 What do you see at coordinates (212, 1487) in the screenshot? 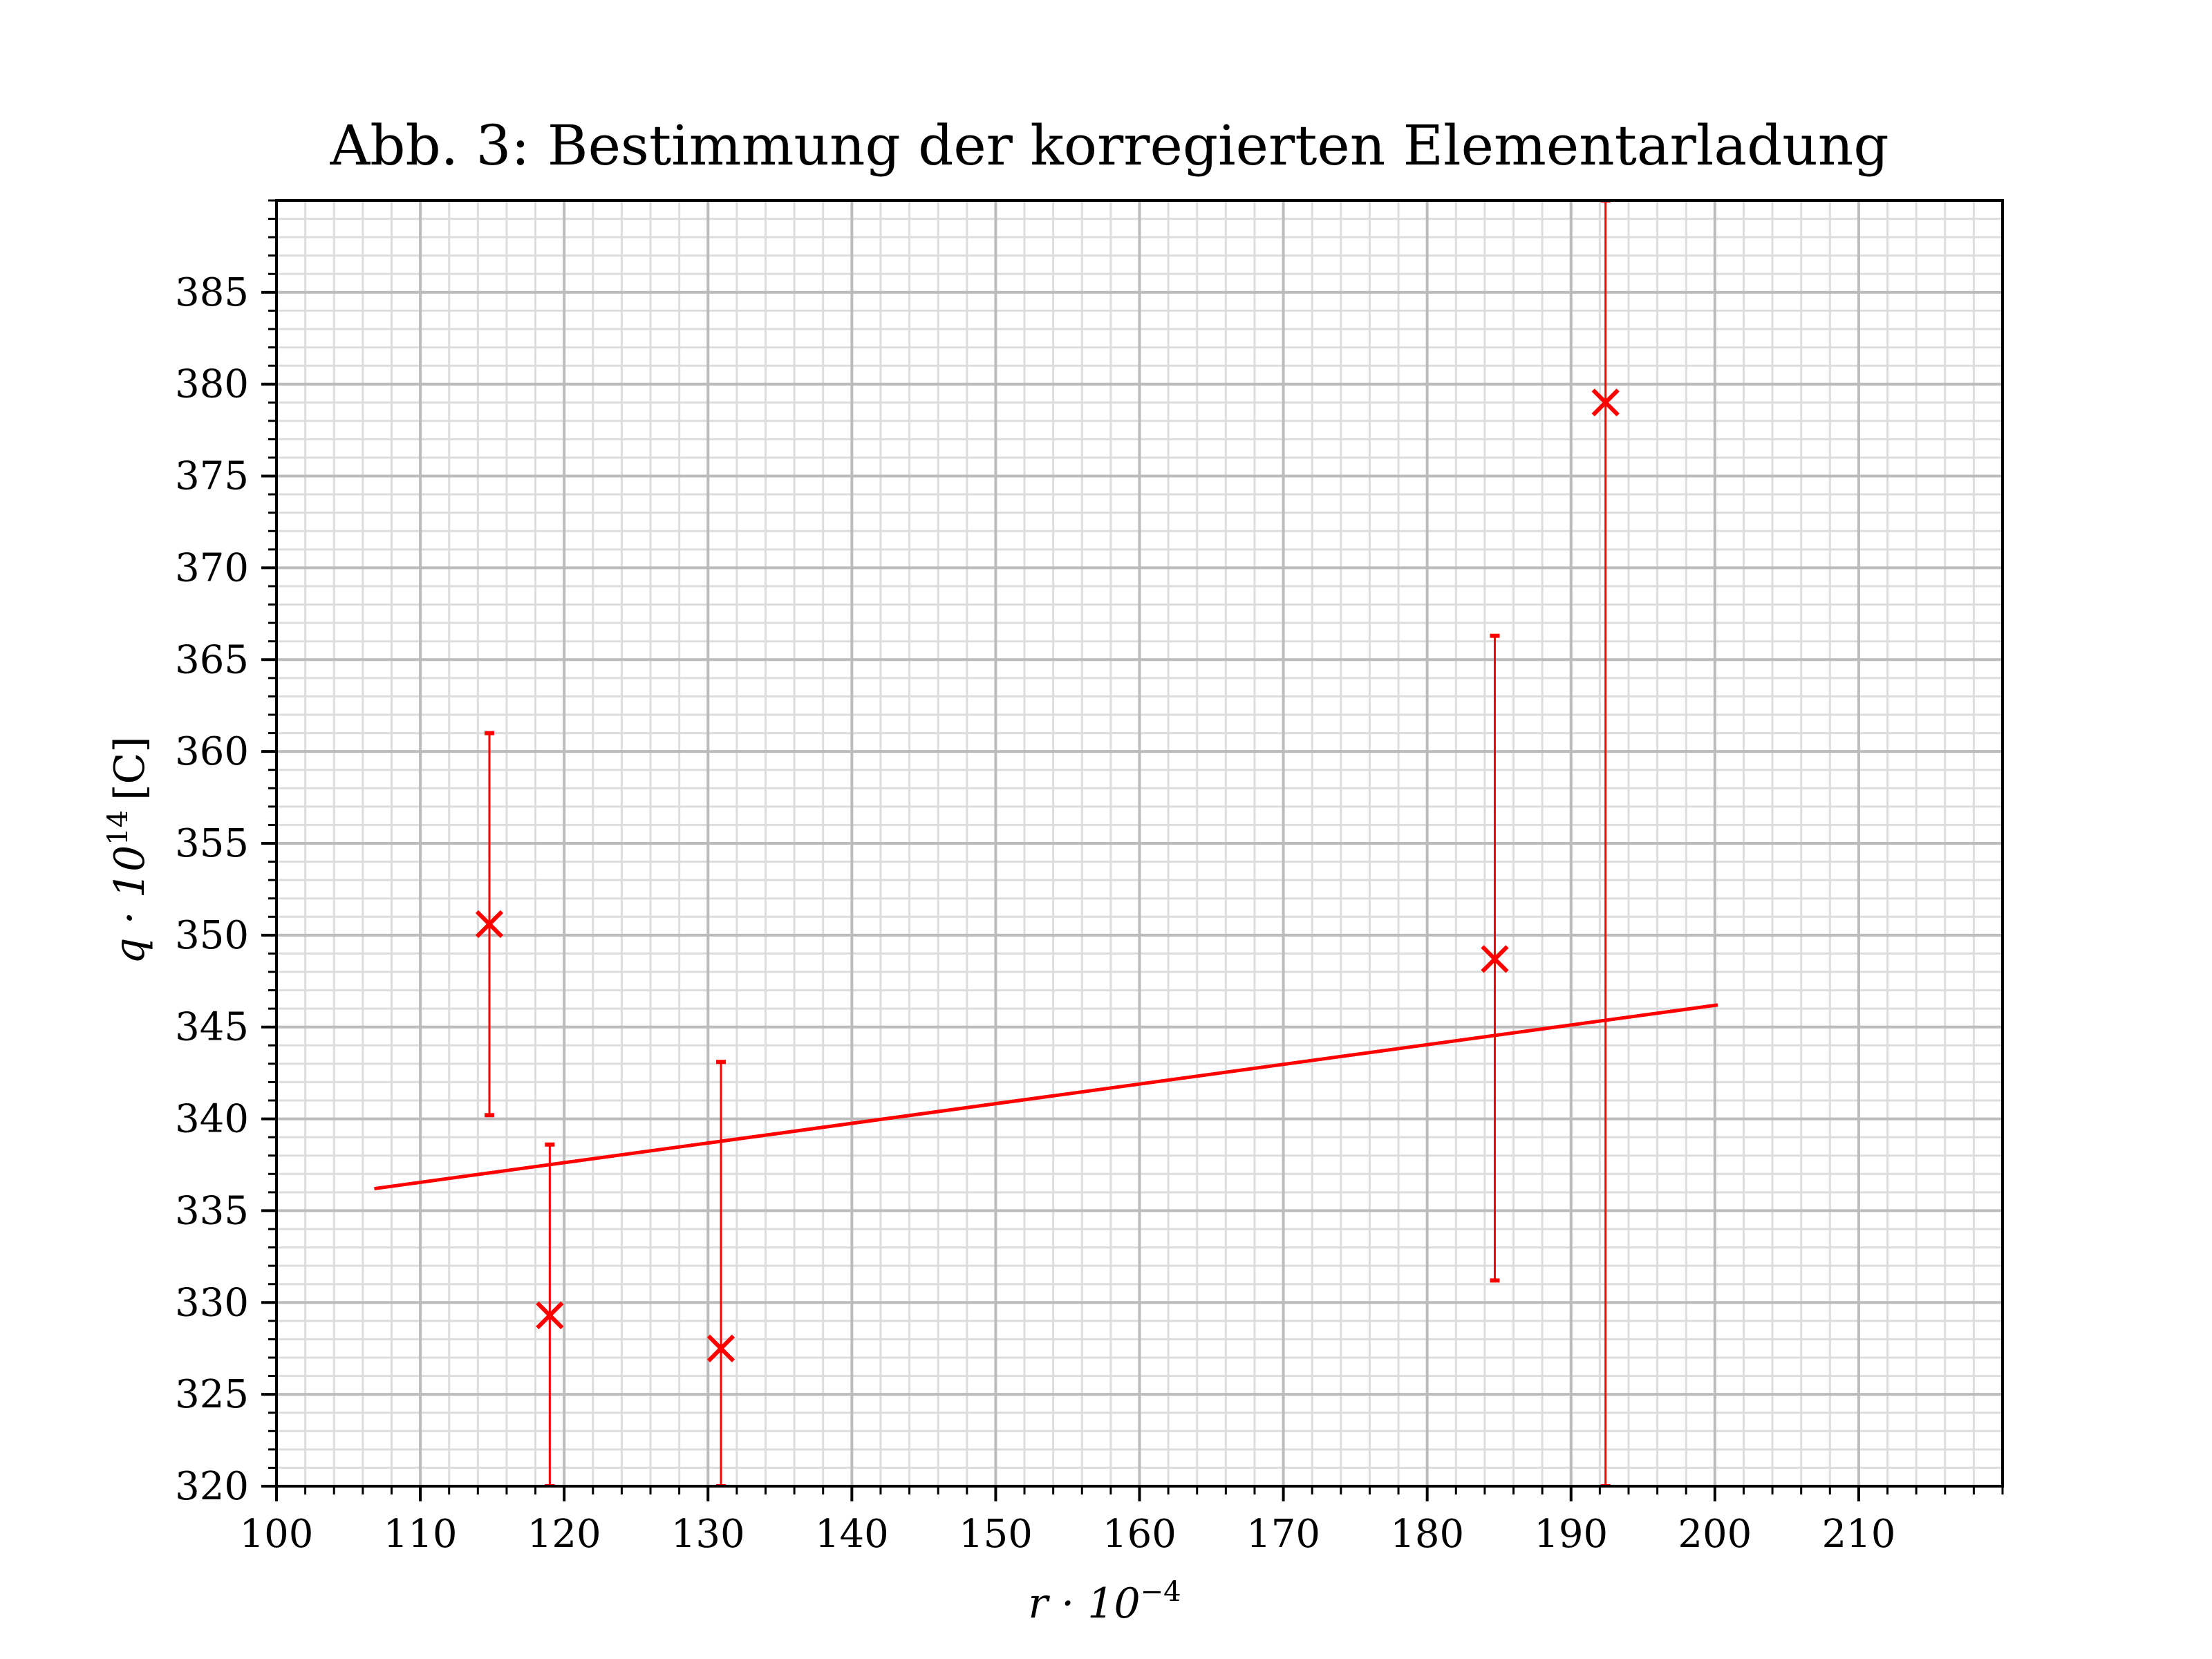
I see `y-tick-label: 320` at bounding box center [212, 1487].